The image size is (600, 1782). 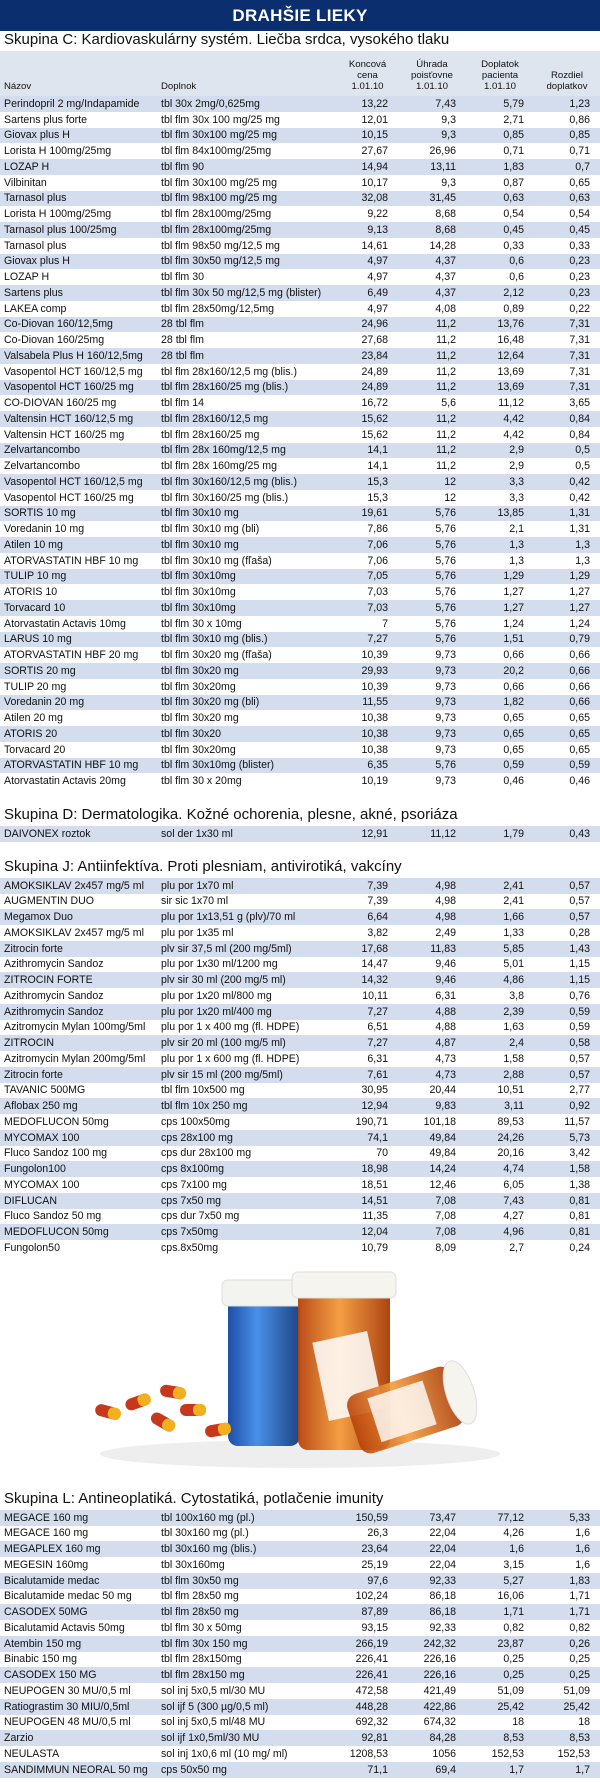 I want to click on table-cell: tbl flm 10x 250 mg, so click(x=204, y=1106).